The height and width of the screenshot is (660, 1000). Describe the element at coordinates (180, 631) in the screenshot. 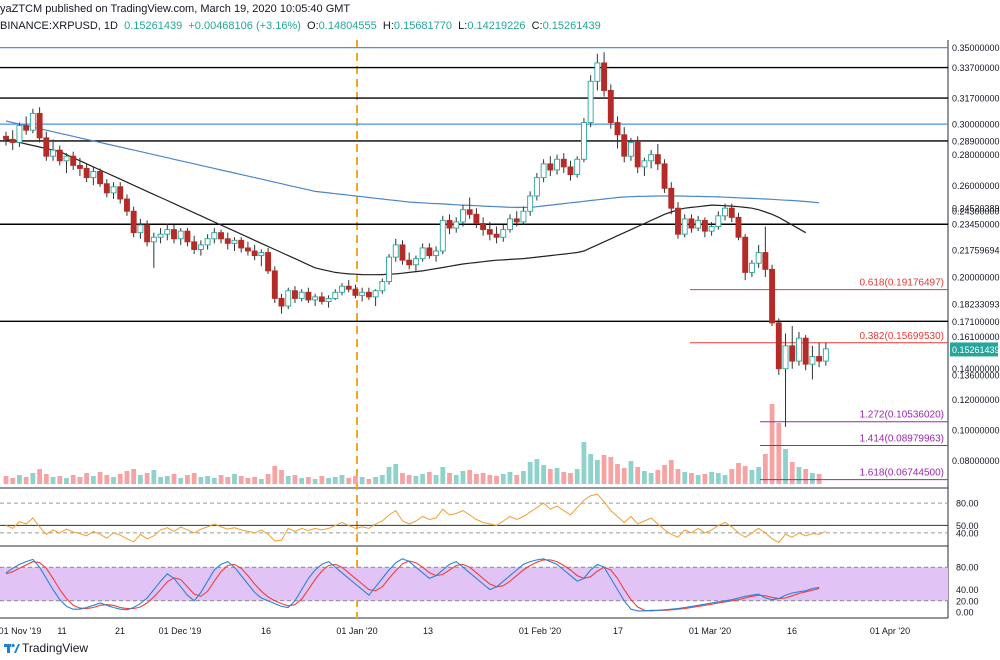

I see `time-axis-label: 01 Dec '19` at that location.